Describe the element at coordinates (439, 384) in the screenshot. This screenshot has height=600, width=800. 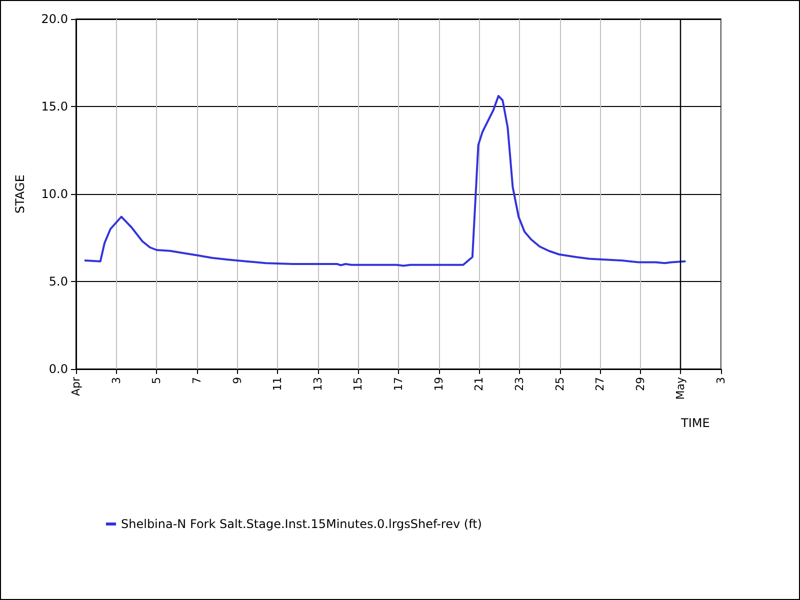
I see `x-tick-label: 19` at that location.